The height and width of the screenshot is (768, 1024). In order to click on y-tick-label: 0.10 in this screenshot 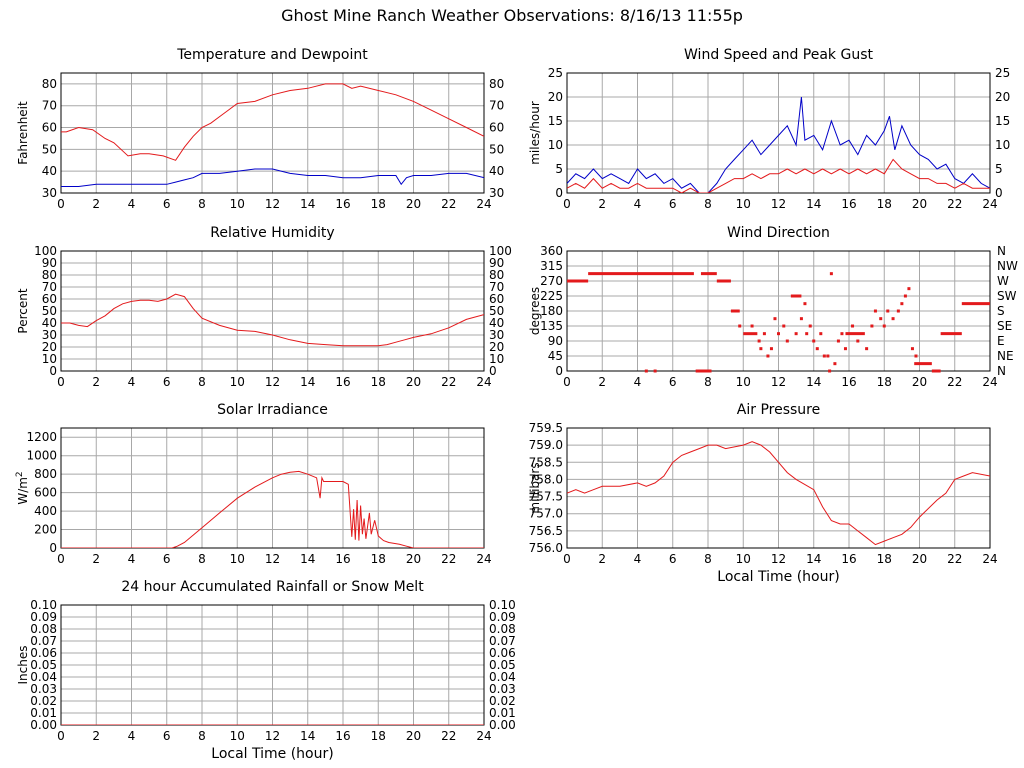, I will do `click(43, 605)`.